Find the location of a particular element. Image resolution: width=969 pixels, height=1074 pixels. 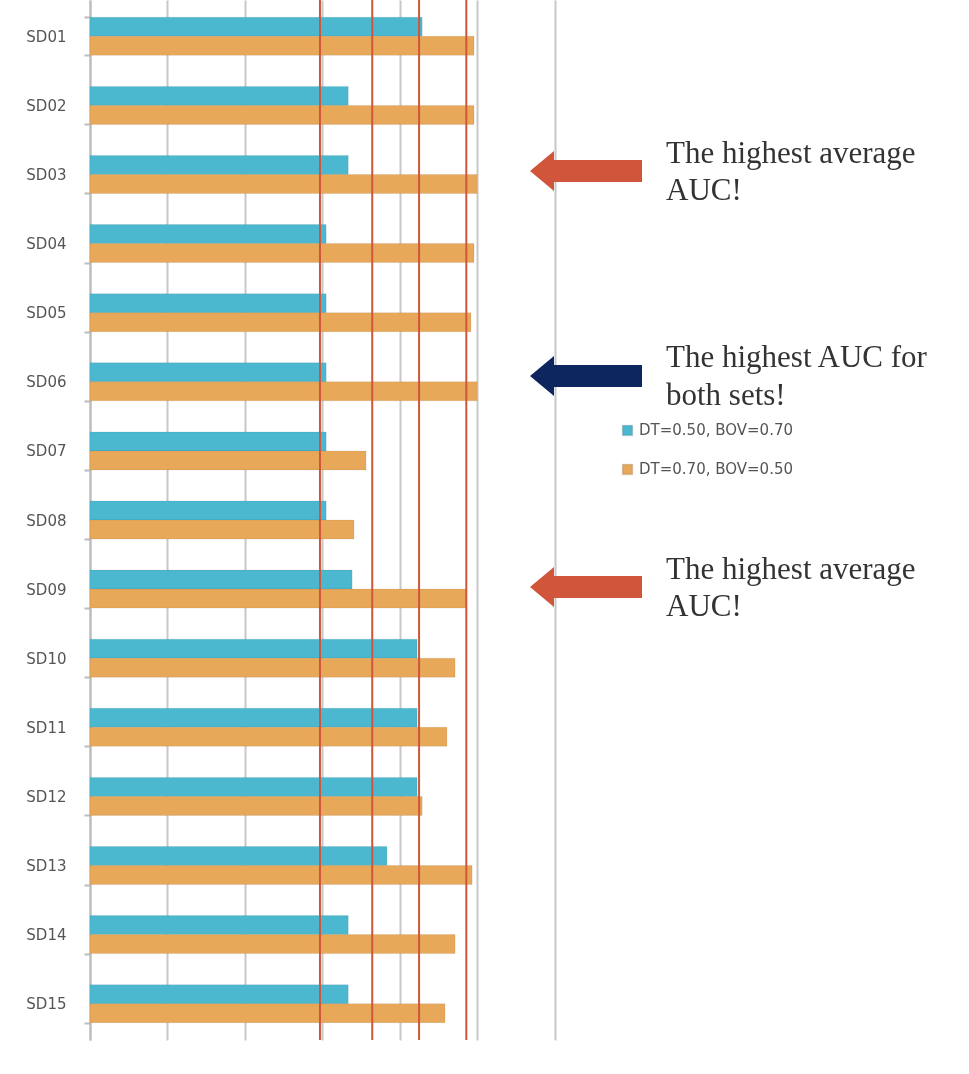

y-tick-label: SD05 is located at coordinates (46, 313).